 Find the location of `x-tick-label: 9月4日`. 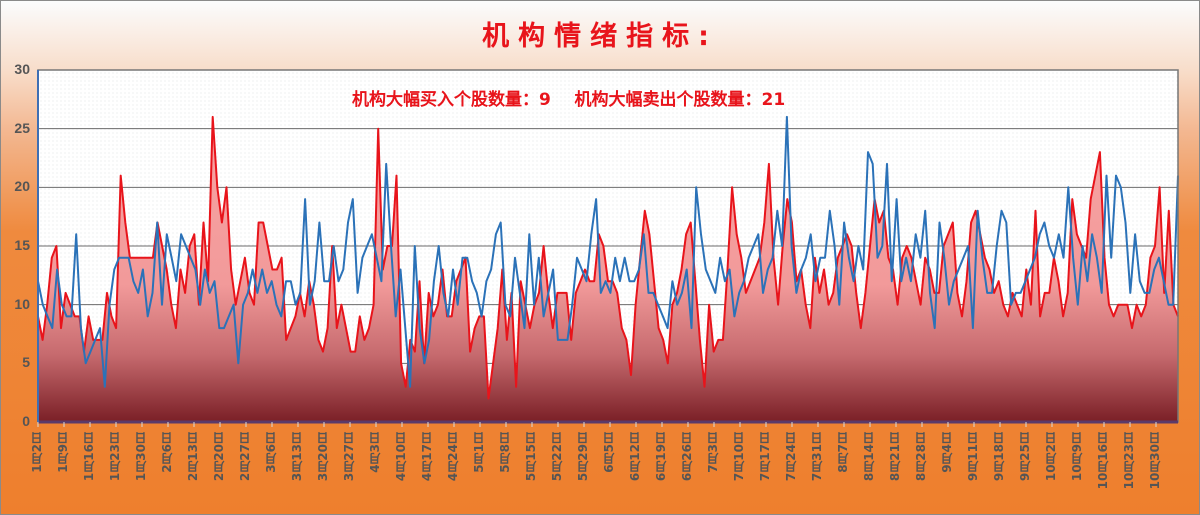

x-tick-label: 9月4日 is located at coordinates (947, 452).